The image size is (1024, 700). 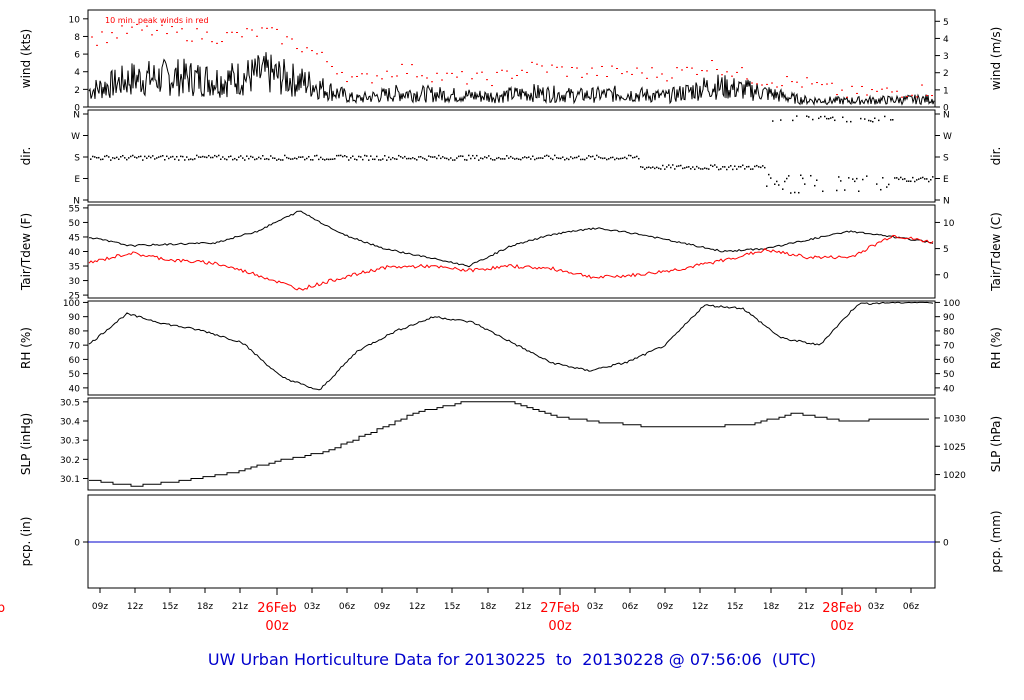 What do you see at coordinates (75, 224) in the screenshot?
I see `ytick-left-temp: 50` at bounding box center [75, 224].